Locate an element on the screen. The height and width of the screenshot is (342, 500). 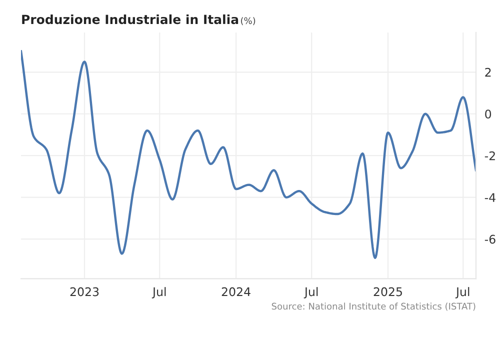
x-tick-label: 2023 is located at coordinates (84, 291).